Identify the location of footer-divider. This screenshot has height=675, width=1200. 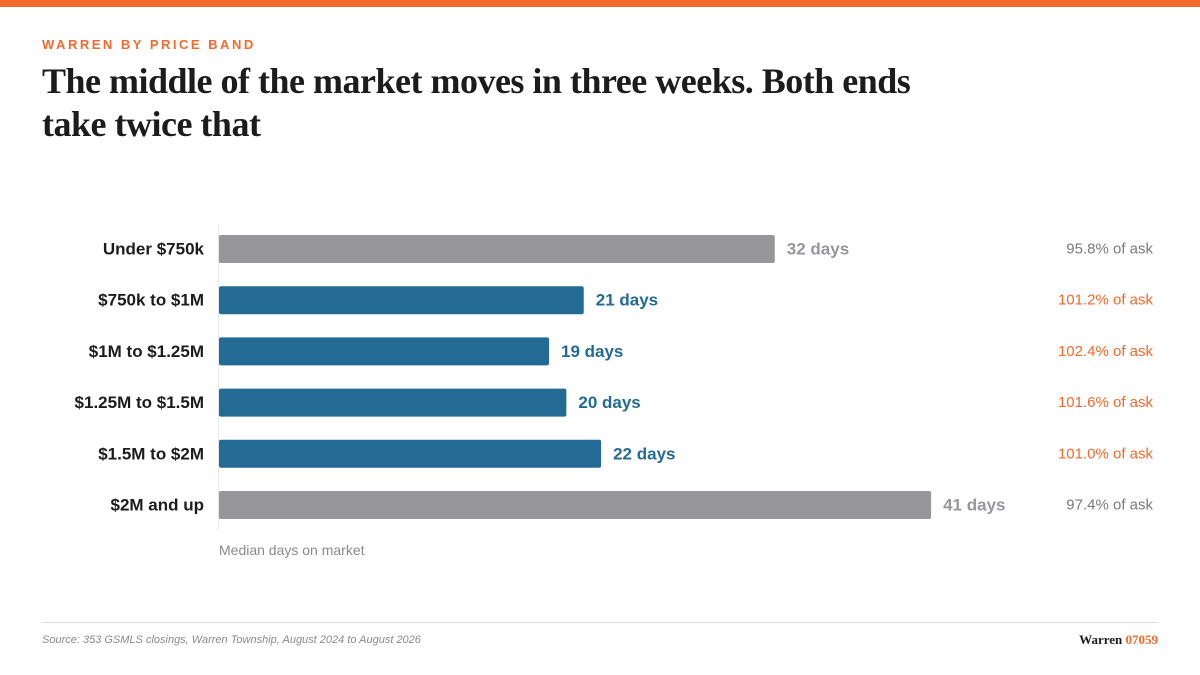
(600, 622).